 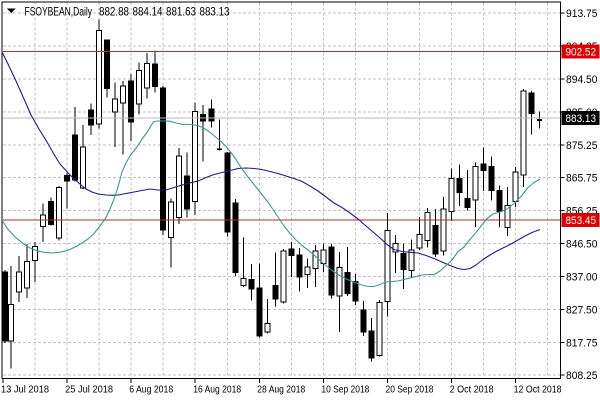 What do you see at coordinates (148, 12) in the screenshot?
I see `svg-text: 884.14` at bounding box center [148, 12].